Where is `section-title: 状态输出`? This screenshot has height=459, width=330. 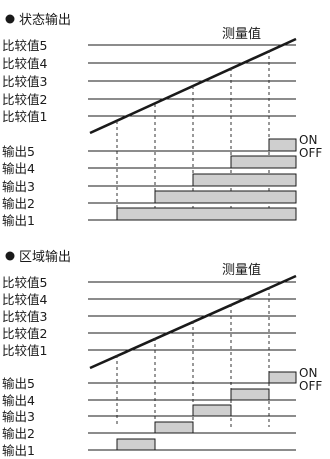
section-title: 状态输出 is located at coordinates (45, 20).